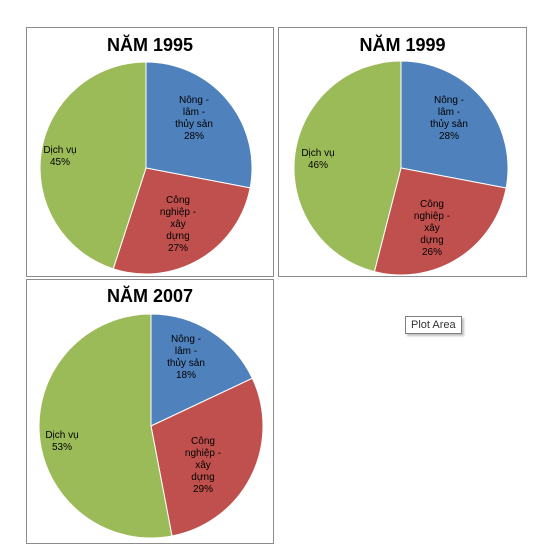  I want to click on slice-label-cong-nghiep-xay-dung-1995: Công nghiệp -xây dựng 27%, so click(178, 224).